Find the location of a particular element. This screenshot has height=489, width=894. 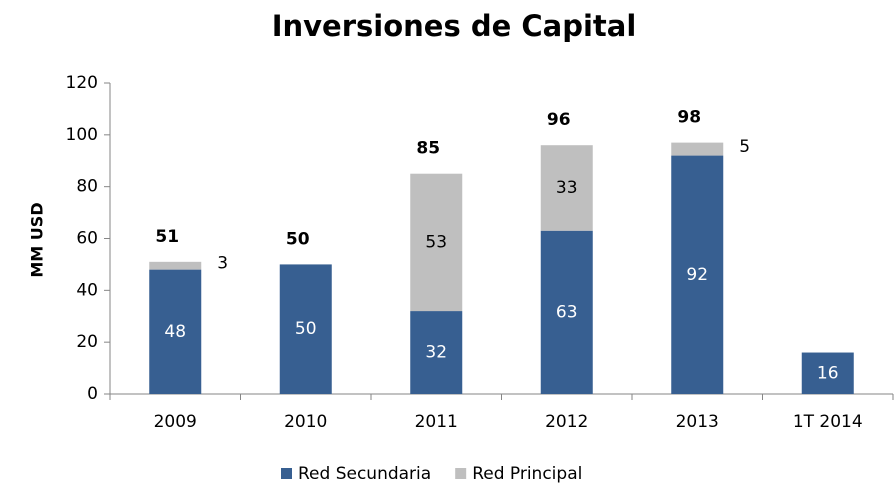

x-tick-label: 2010 is located at coordinates (305, 422).